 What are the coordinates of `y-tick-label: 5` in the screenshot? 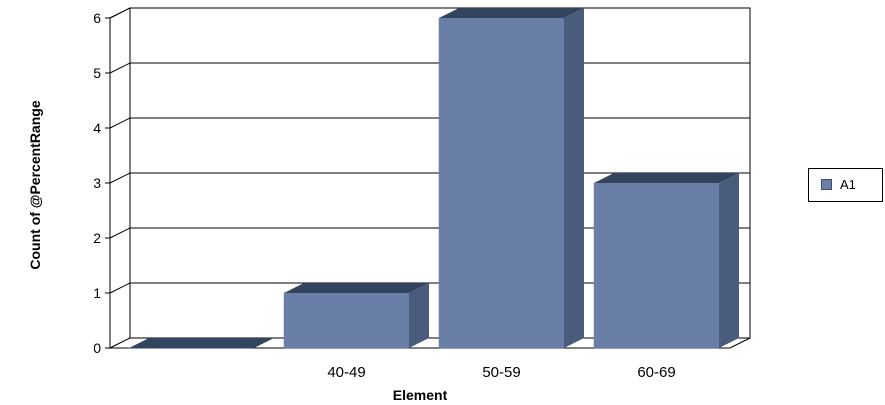 It's located at (97, 73).